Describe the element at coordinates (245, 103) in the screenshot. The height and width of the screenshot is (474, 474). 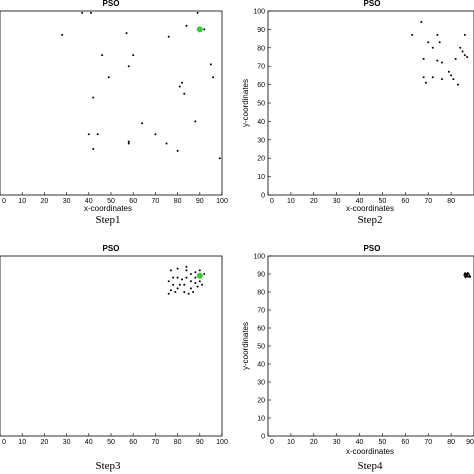
I see `y-axis-label: y-coordinates` at that location.